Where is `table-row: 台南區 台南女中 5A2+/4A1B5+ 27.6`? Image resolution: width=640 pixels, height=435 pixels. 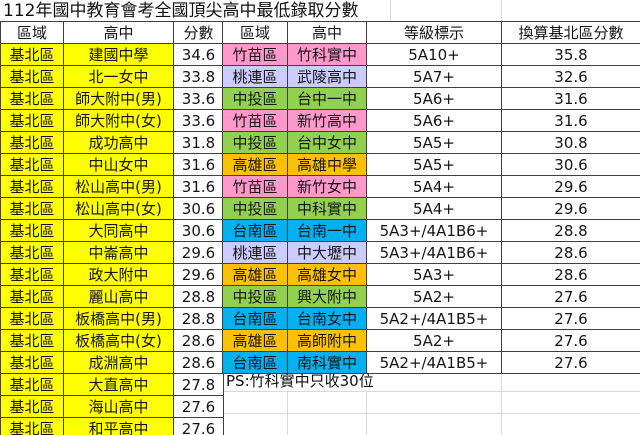 table-row: 台南區 台南女中 5A2+/4A1B5+ 27.6 is located at coordinates (431, 318).